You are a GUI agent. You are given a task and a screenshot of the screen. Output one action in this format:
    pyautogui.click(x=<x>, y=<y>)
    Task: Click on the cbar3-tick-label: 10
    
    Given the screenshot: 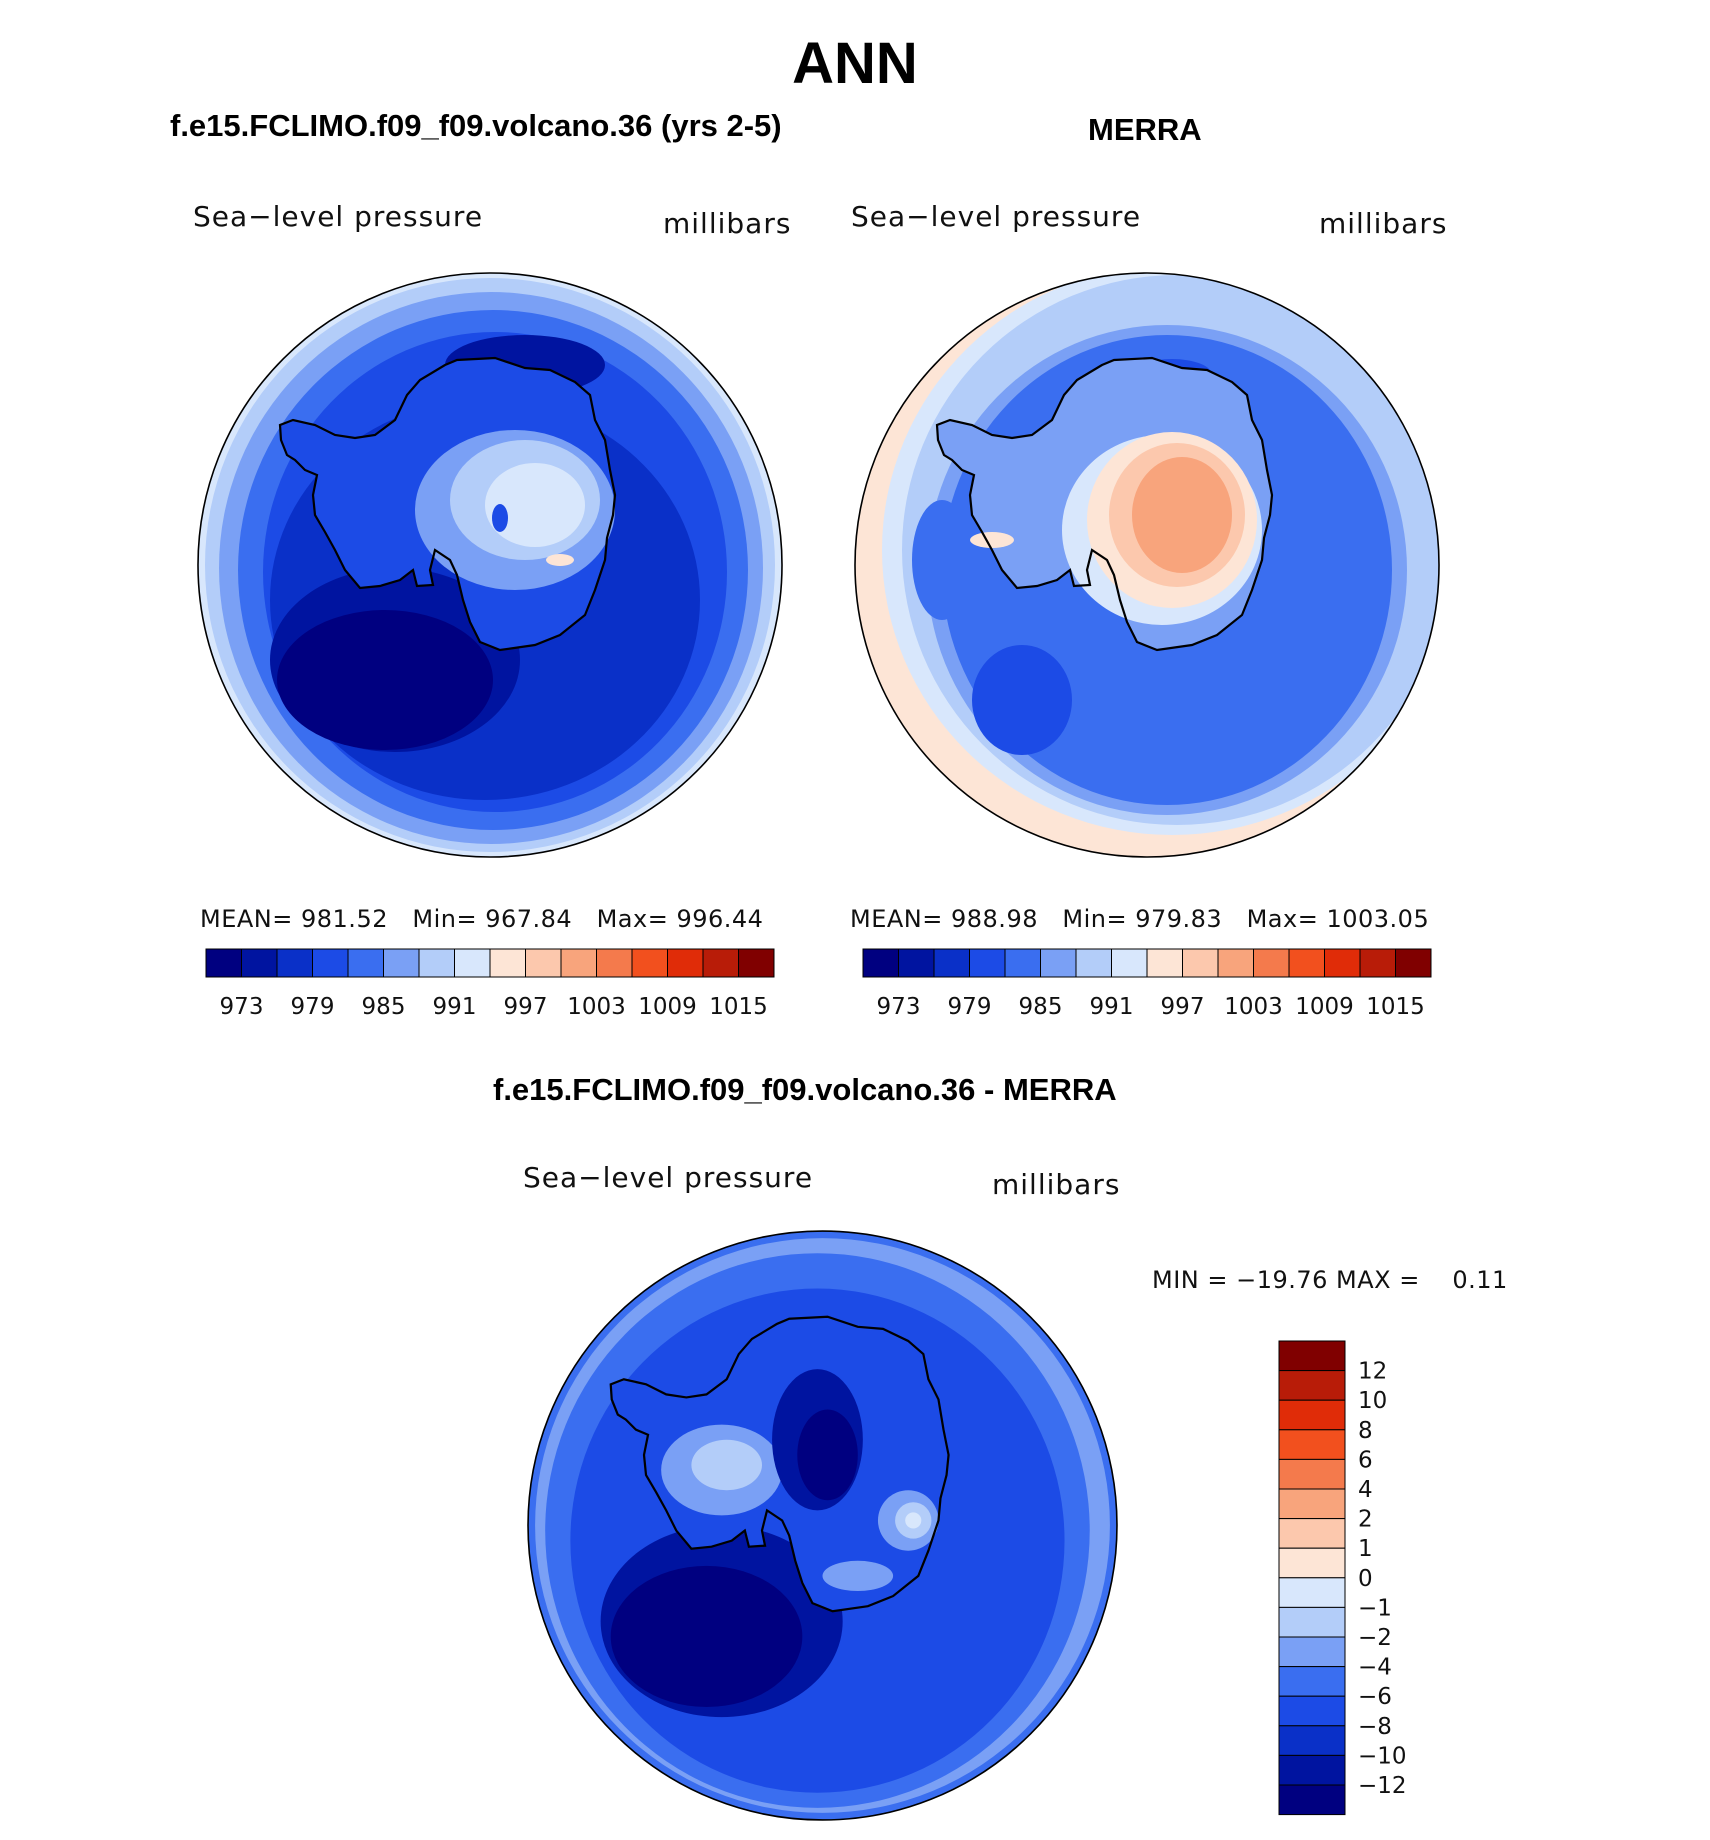 What is the action you would take?
    pyautogui.click(x=1372, y=1401)
    